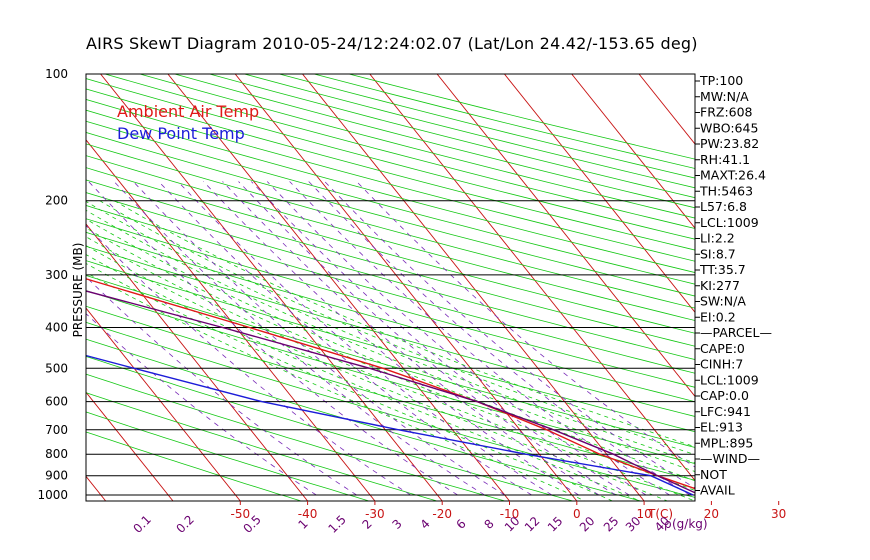 The image size is (870, 560). Describe the element at coordinates (461, 524) in the screenshot. I see `mixing-ratio-tick-label: 6` at that location.